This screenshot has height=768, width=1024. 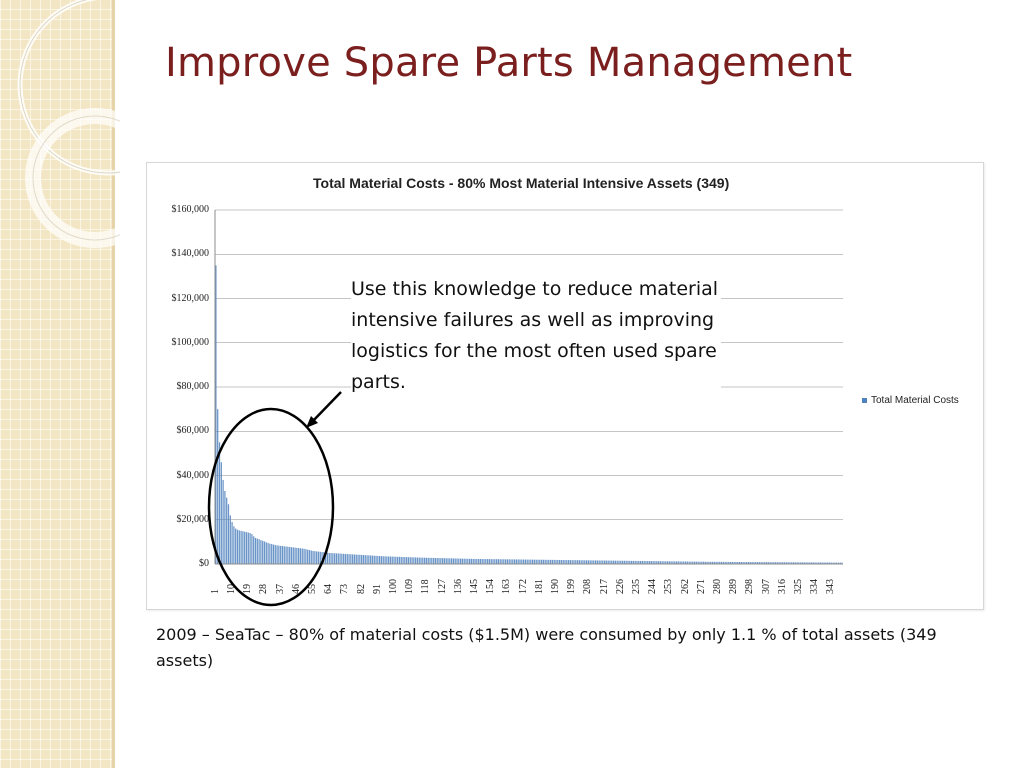 What do you see at coordinates (325, 408) in the screenshot?
I see `callout-arrow-line` at bounding box center [325, 408].